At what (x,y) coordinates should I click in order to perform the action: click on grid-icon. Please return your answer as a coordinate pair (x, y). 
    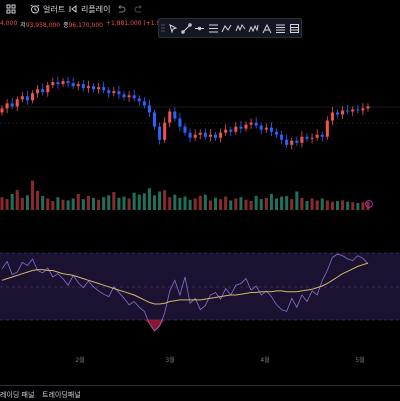
    Looking at the image, I should click on (11, 9).